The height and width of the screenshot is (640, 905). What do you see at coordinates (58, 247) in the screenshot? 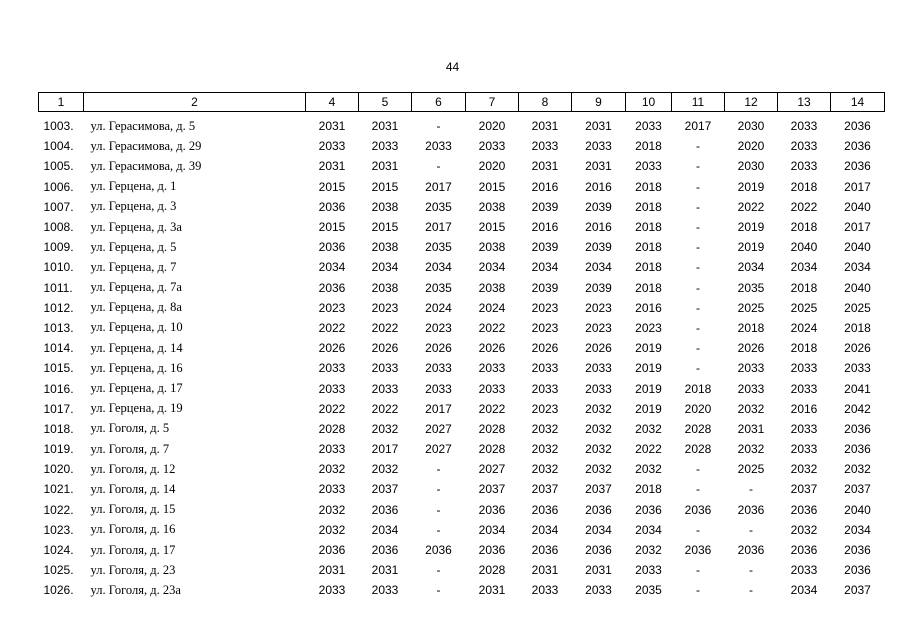
I see `table-cell: 1009.` at bounding box center [58, 247].